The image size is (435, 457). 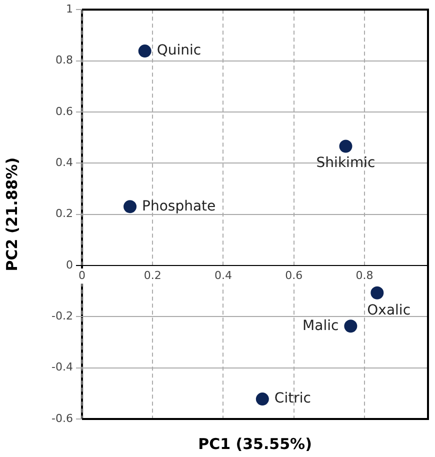 What do you see at coordinates (179, 206) in the screenshot?
I see `annotation: Phosphate` at bounding box center [179, 206].